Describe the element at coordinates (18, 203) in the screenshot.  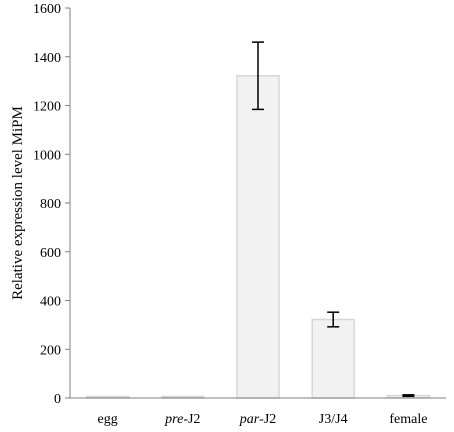
I see `y-axis-label: Relative expression level MiPM` at that location.